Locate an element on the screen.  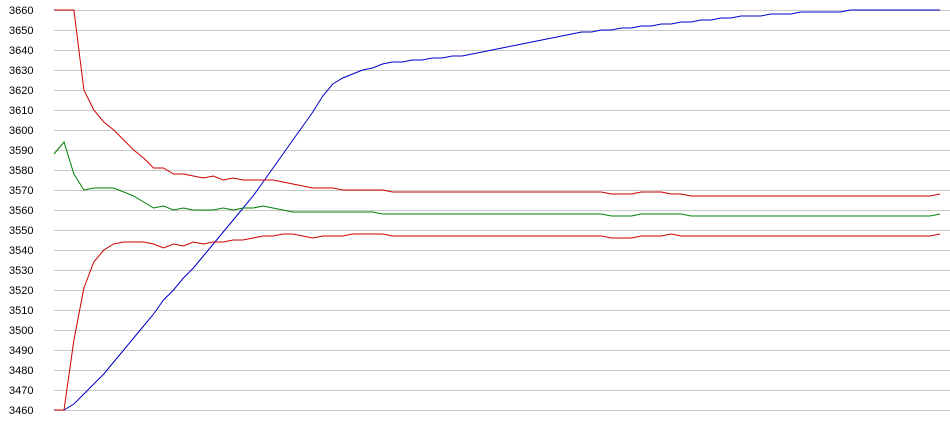
y-tick-label: 3640 is located at coordinates (21, 51).